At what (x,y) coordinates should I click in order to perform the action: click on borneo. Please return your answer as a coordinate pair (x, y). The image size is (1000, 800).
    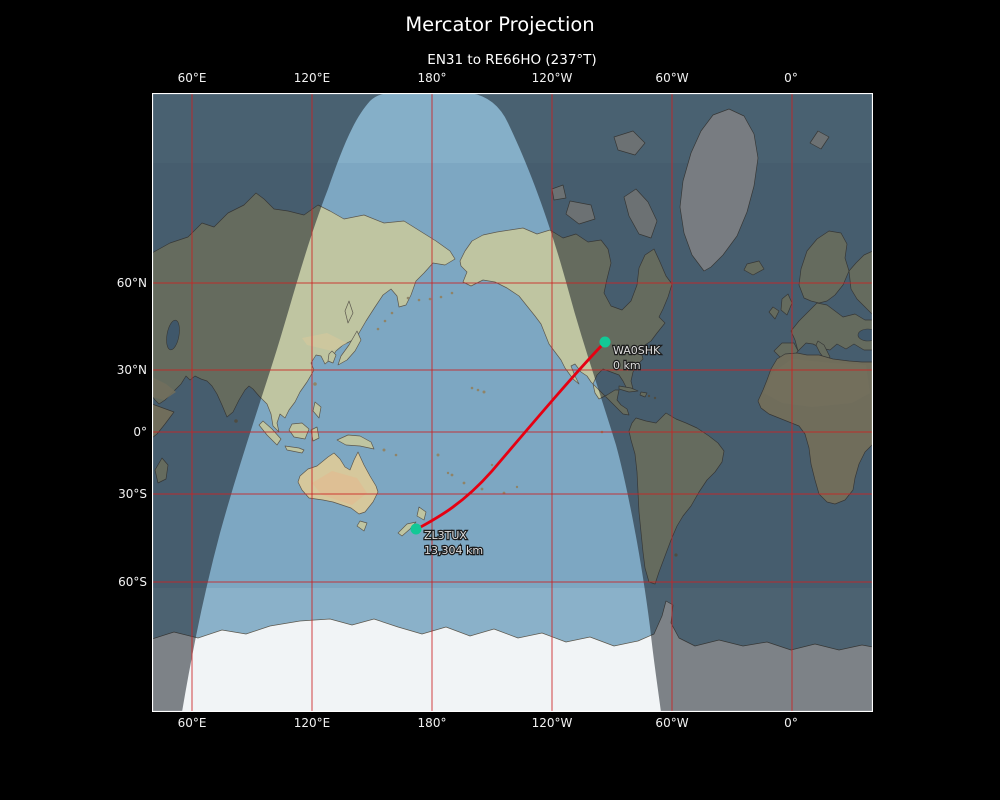
    Looking at the image, I should click on (299, 431).